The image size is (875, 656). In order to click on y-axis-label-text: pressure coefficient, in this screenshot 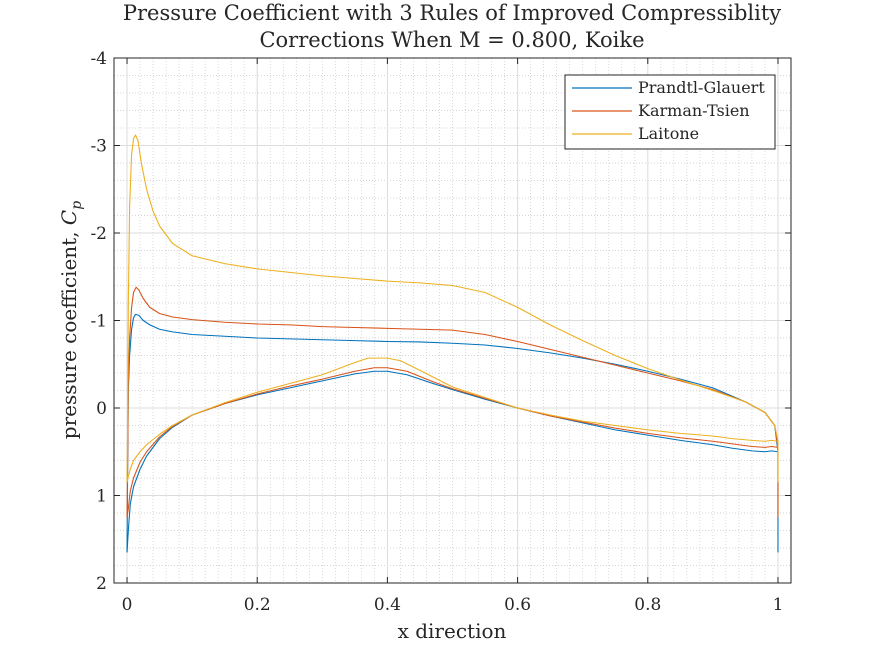, I will do `click(69, 332)`.